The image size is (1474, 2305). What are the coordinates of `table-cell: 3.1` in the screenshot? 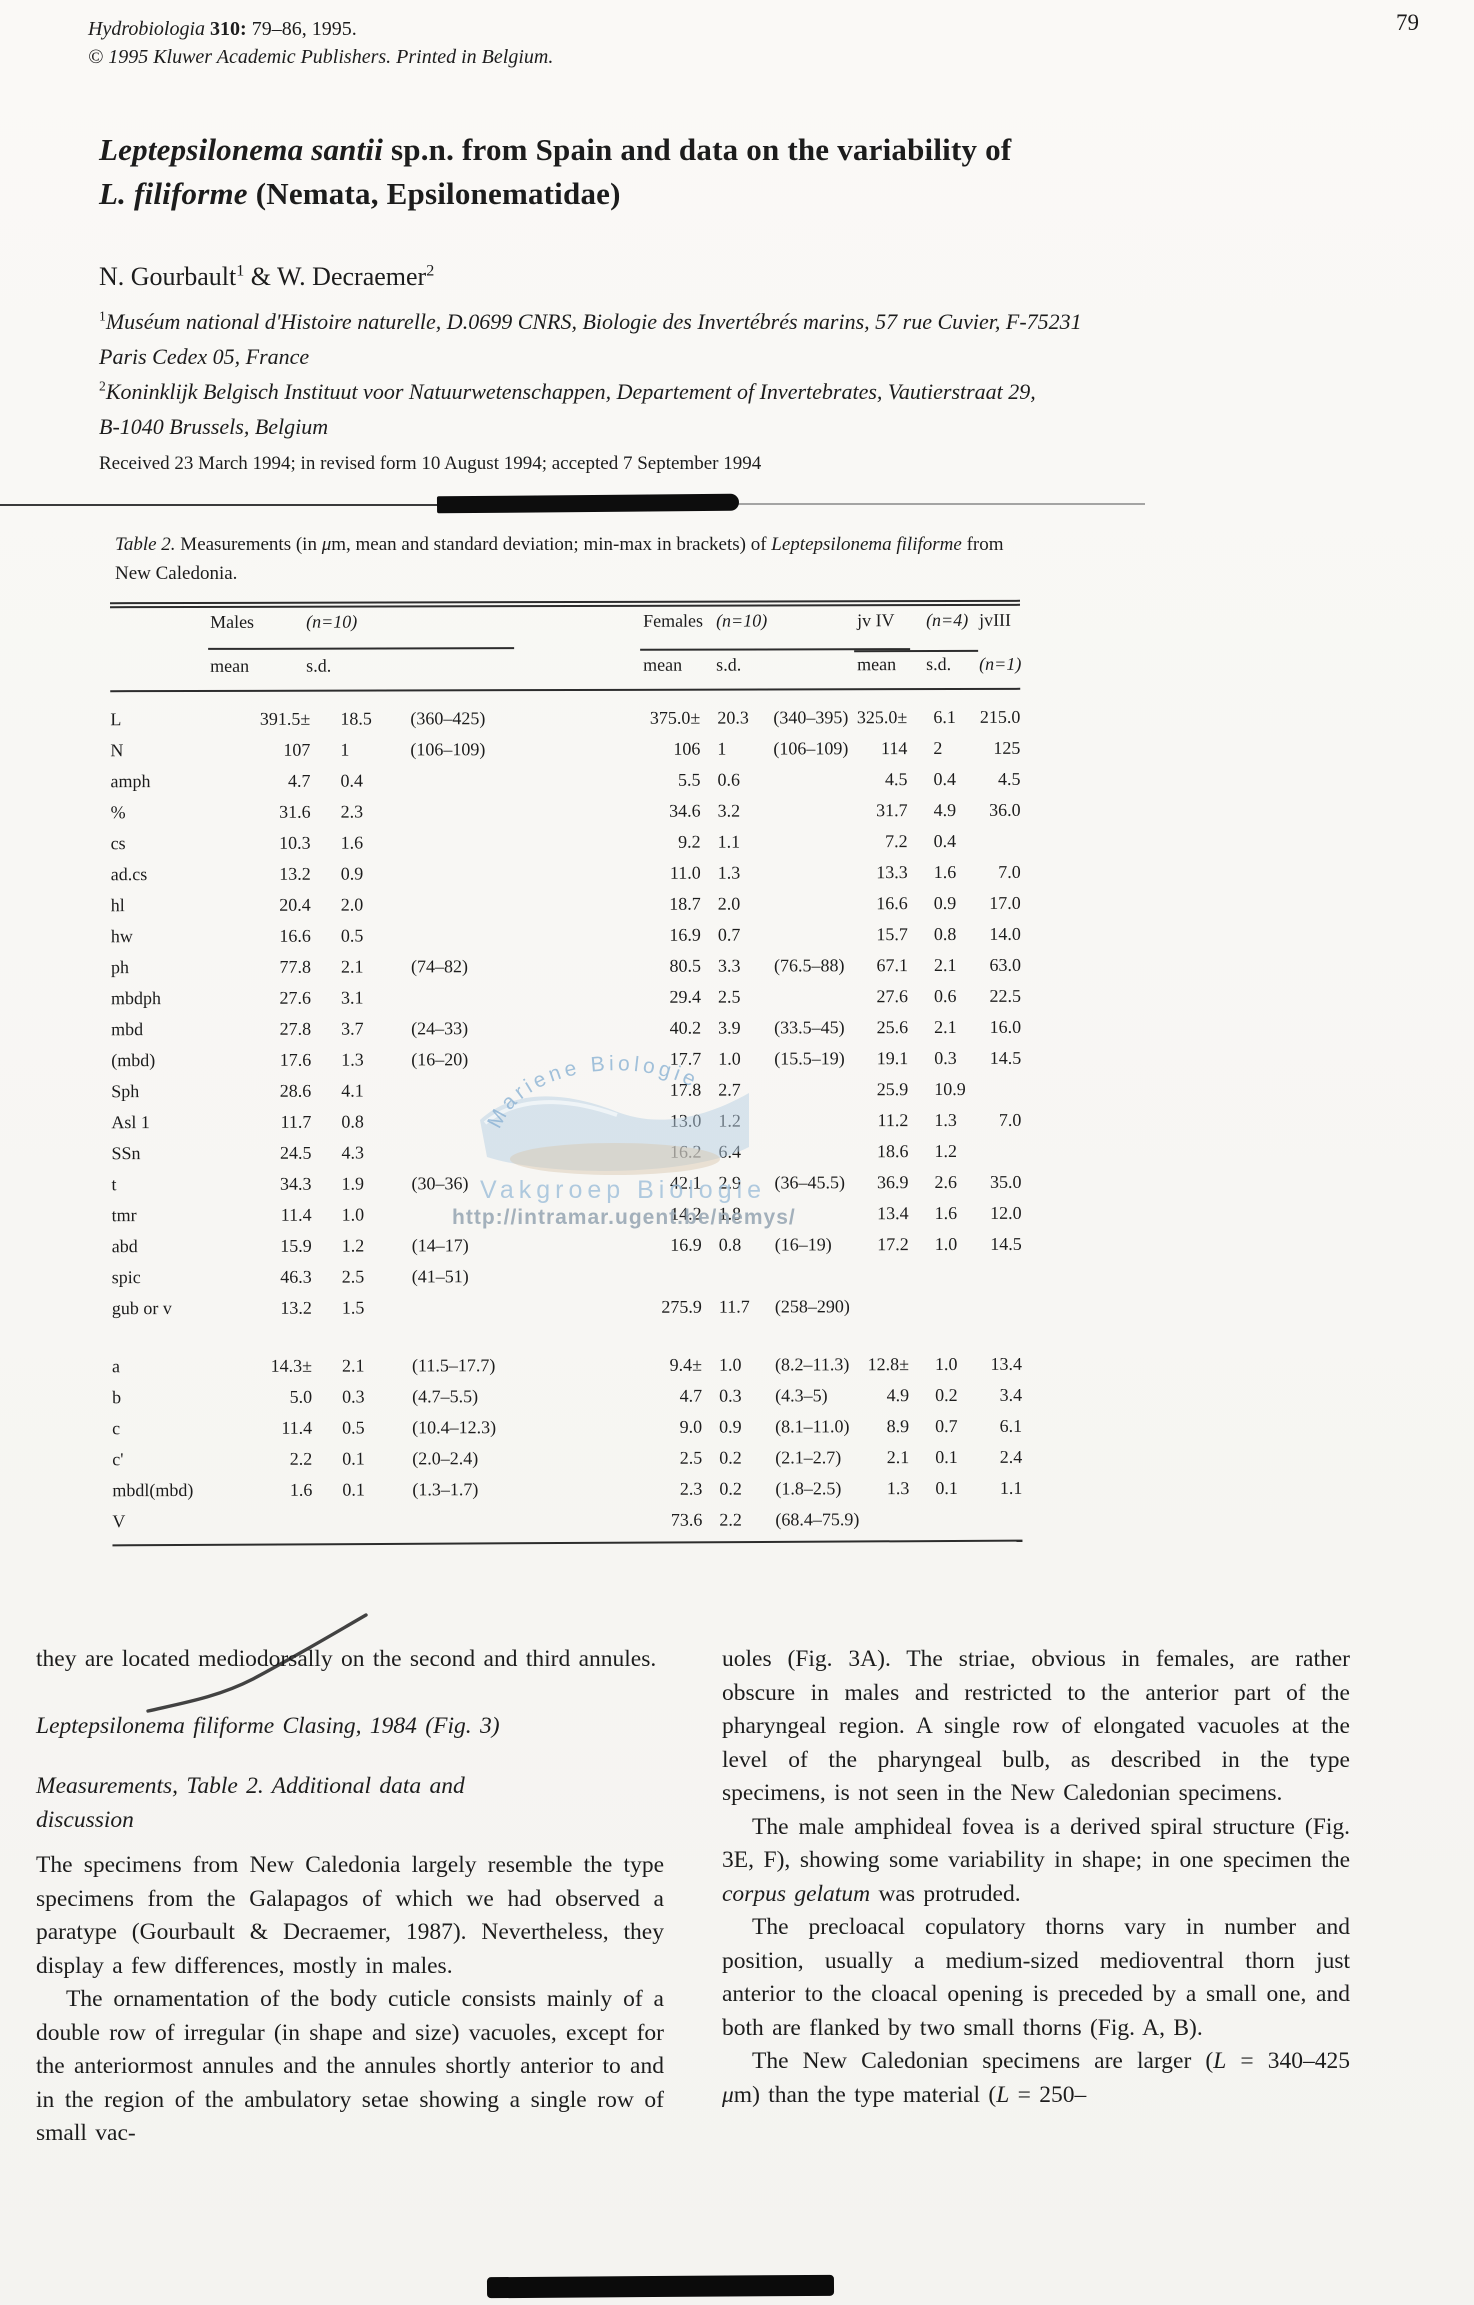 It's located at (352, 997).